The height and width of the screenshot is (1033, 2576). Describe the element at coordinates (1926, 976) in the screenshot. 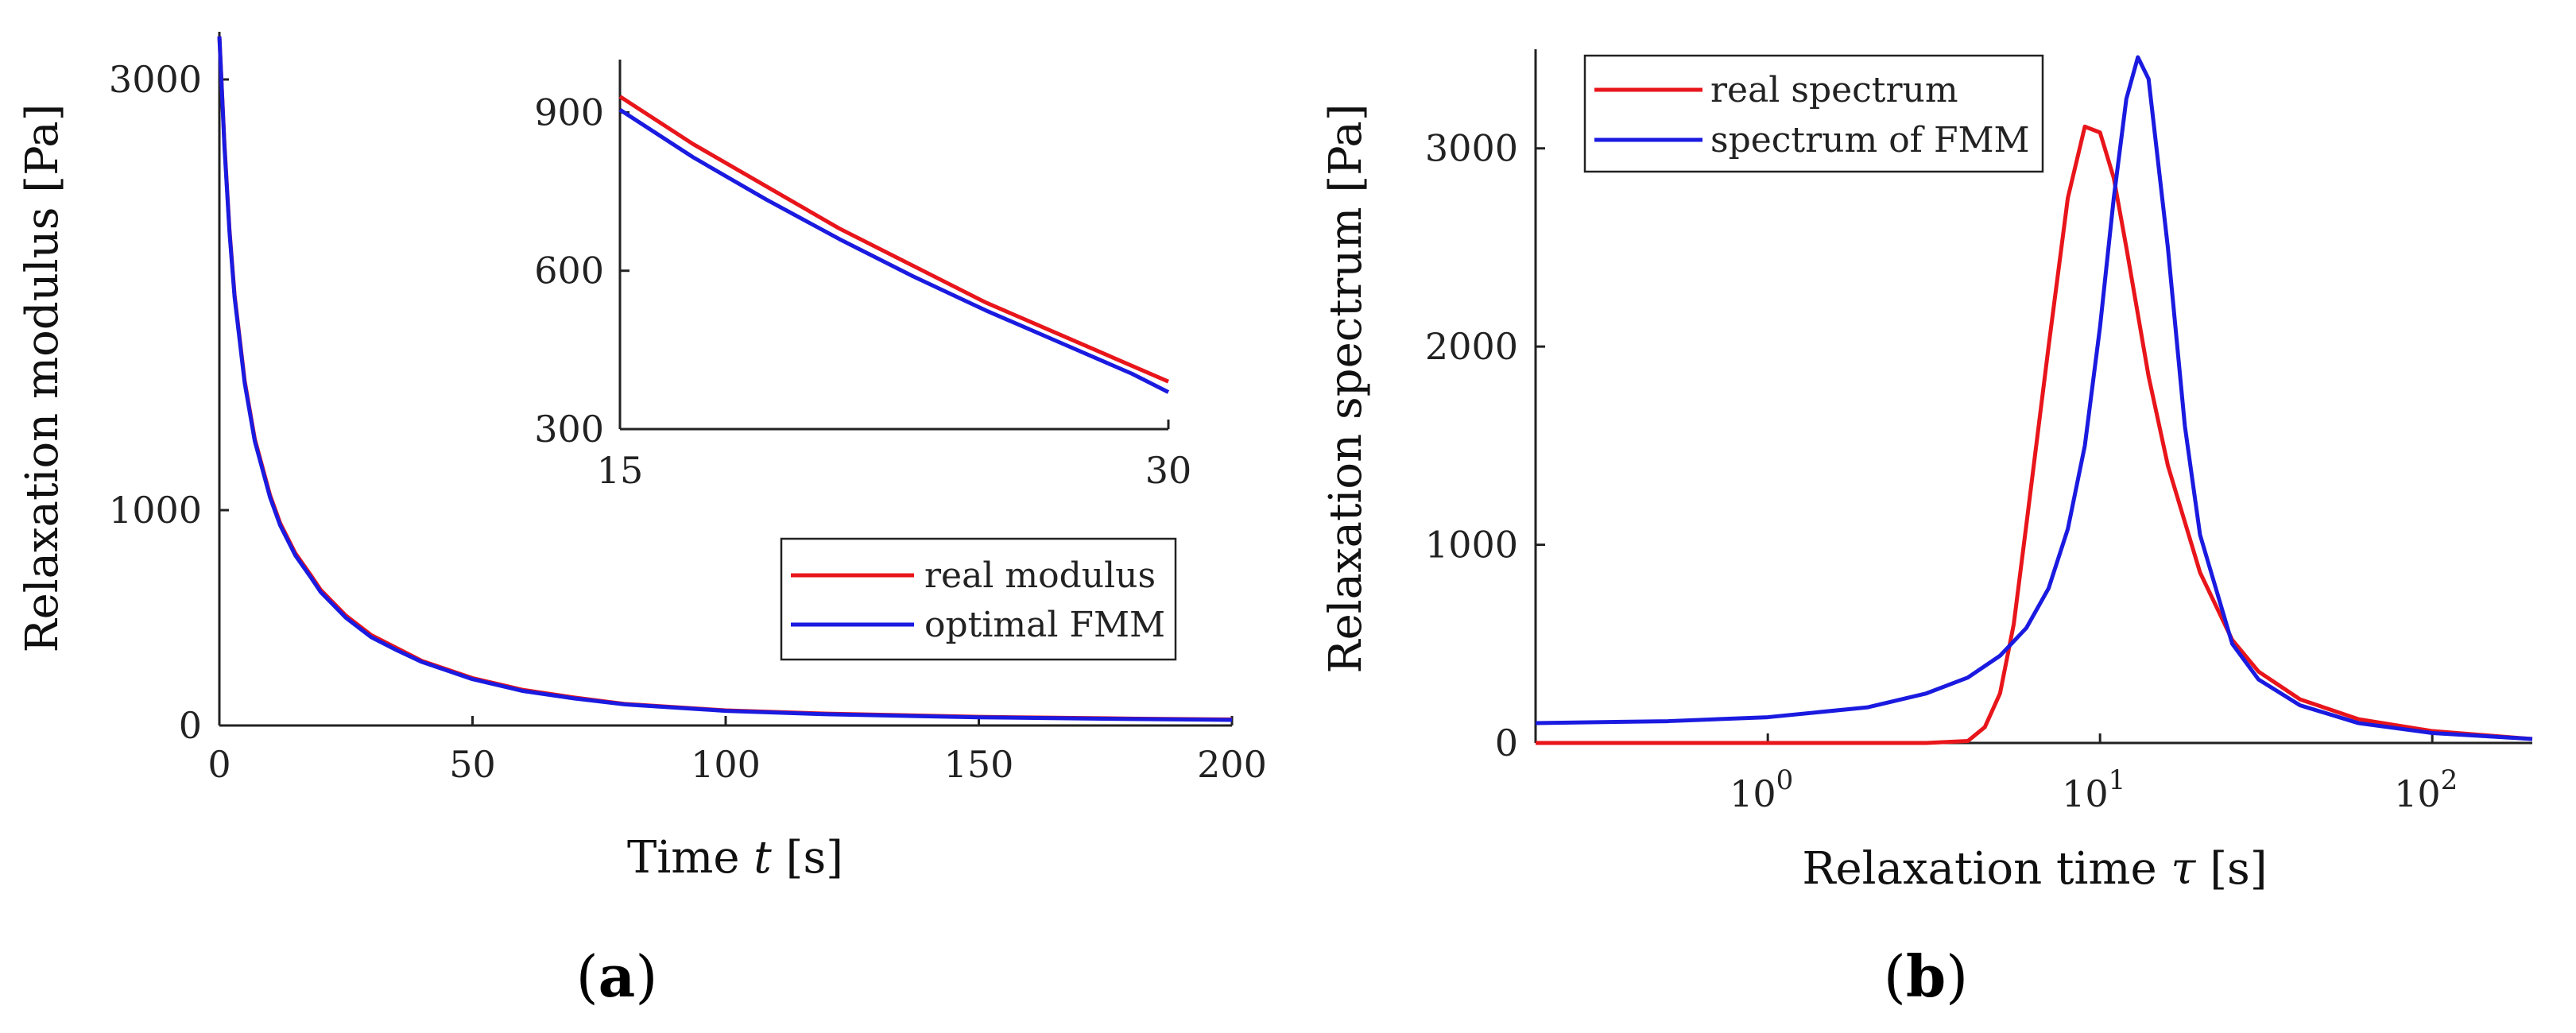

I see `panel-b-label: (b)` at that location.